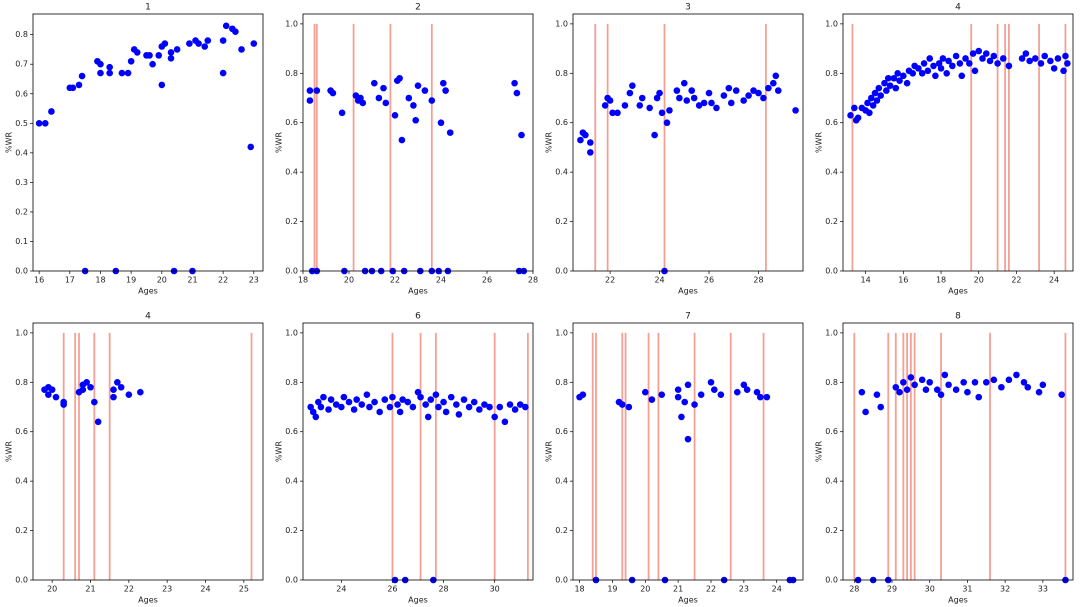 The height and width of the screenshot is (607, 1084). I want to click on subplot: 7 Ages %WR 18 19 20 21 22 23 24 0.0 0.2 0.4 0.6 0.8 1.0, so click(674, 458).